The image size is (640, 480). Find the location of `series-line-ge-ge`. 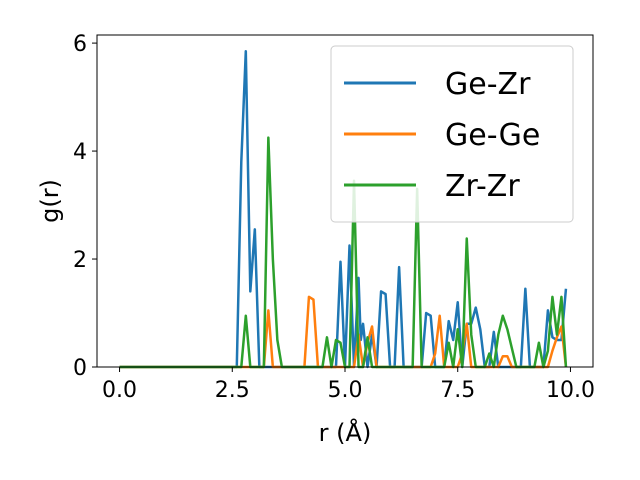

series-line-ge-ge is located at coordinates (343, 332).